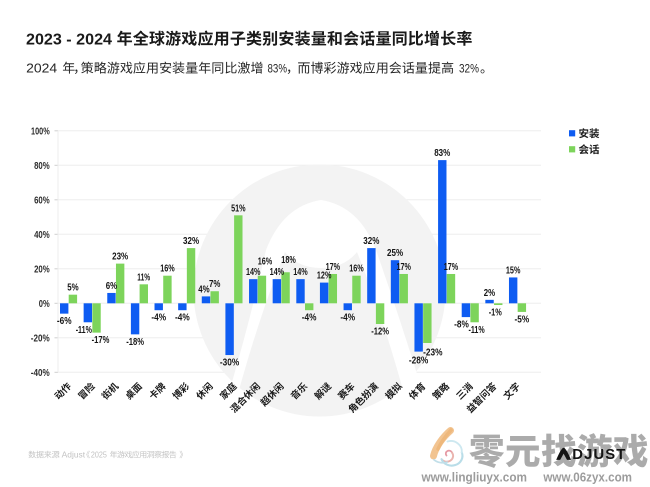 Image resolution: width=650 pixels, height=487 pixels. What do you see at coordinates (461, 325) in the screenshot?
I see `svg-text: -8%` at bounding box center [461, 325].